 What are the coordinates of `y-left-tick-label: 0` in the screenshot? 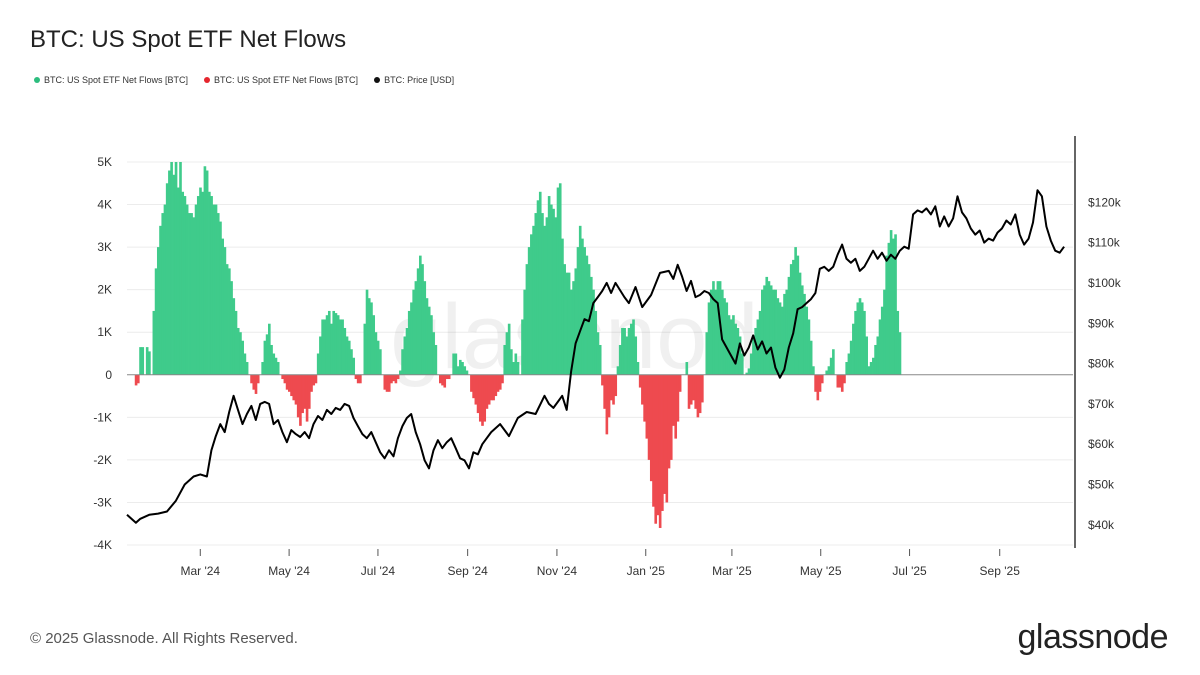 It's located at (108, 375).